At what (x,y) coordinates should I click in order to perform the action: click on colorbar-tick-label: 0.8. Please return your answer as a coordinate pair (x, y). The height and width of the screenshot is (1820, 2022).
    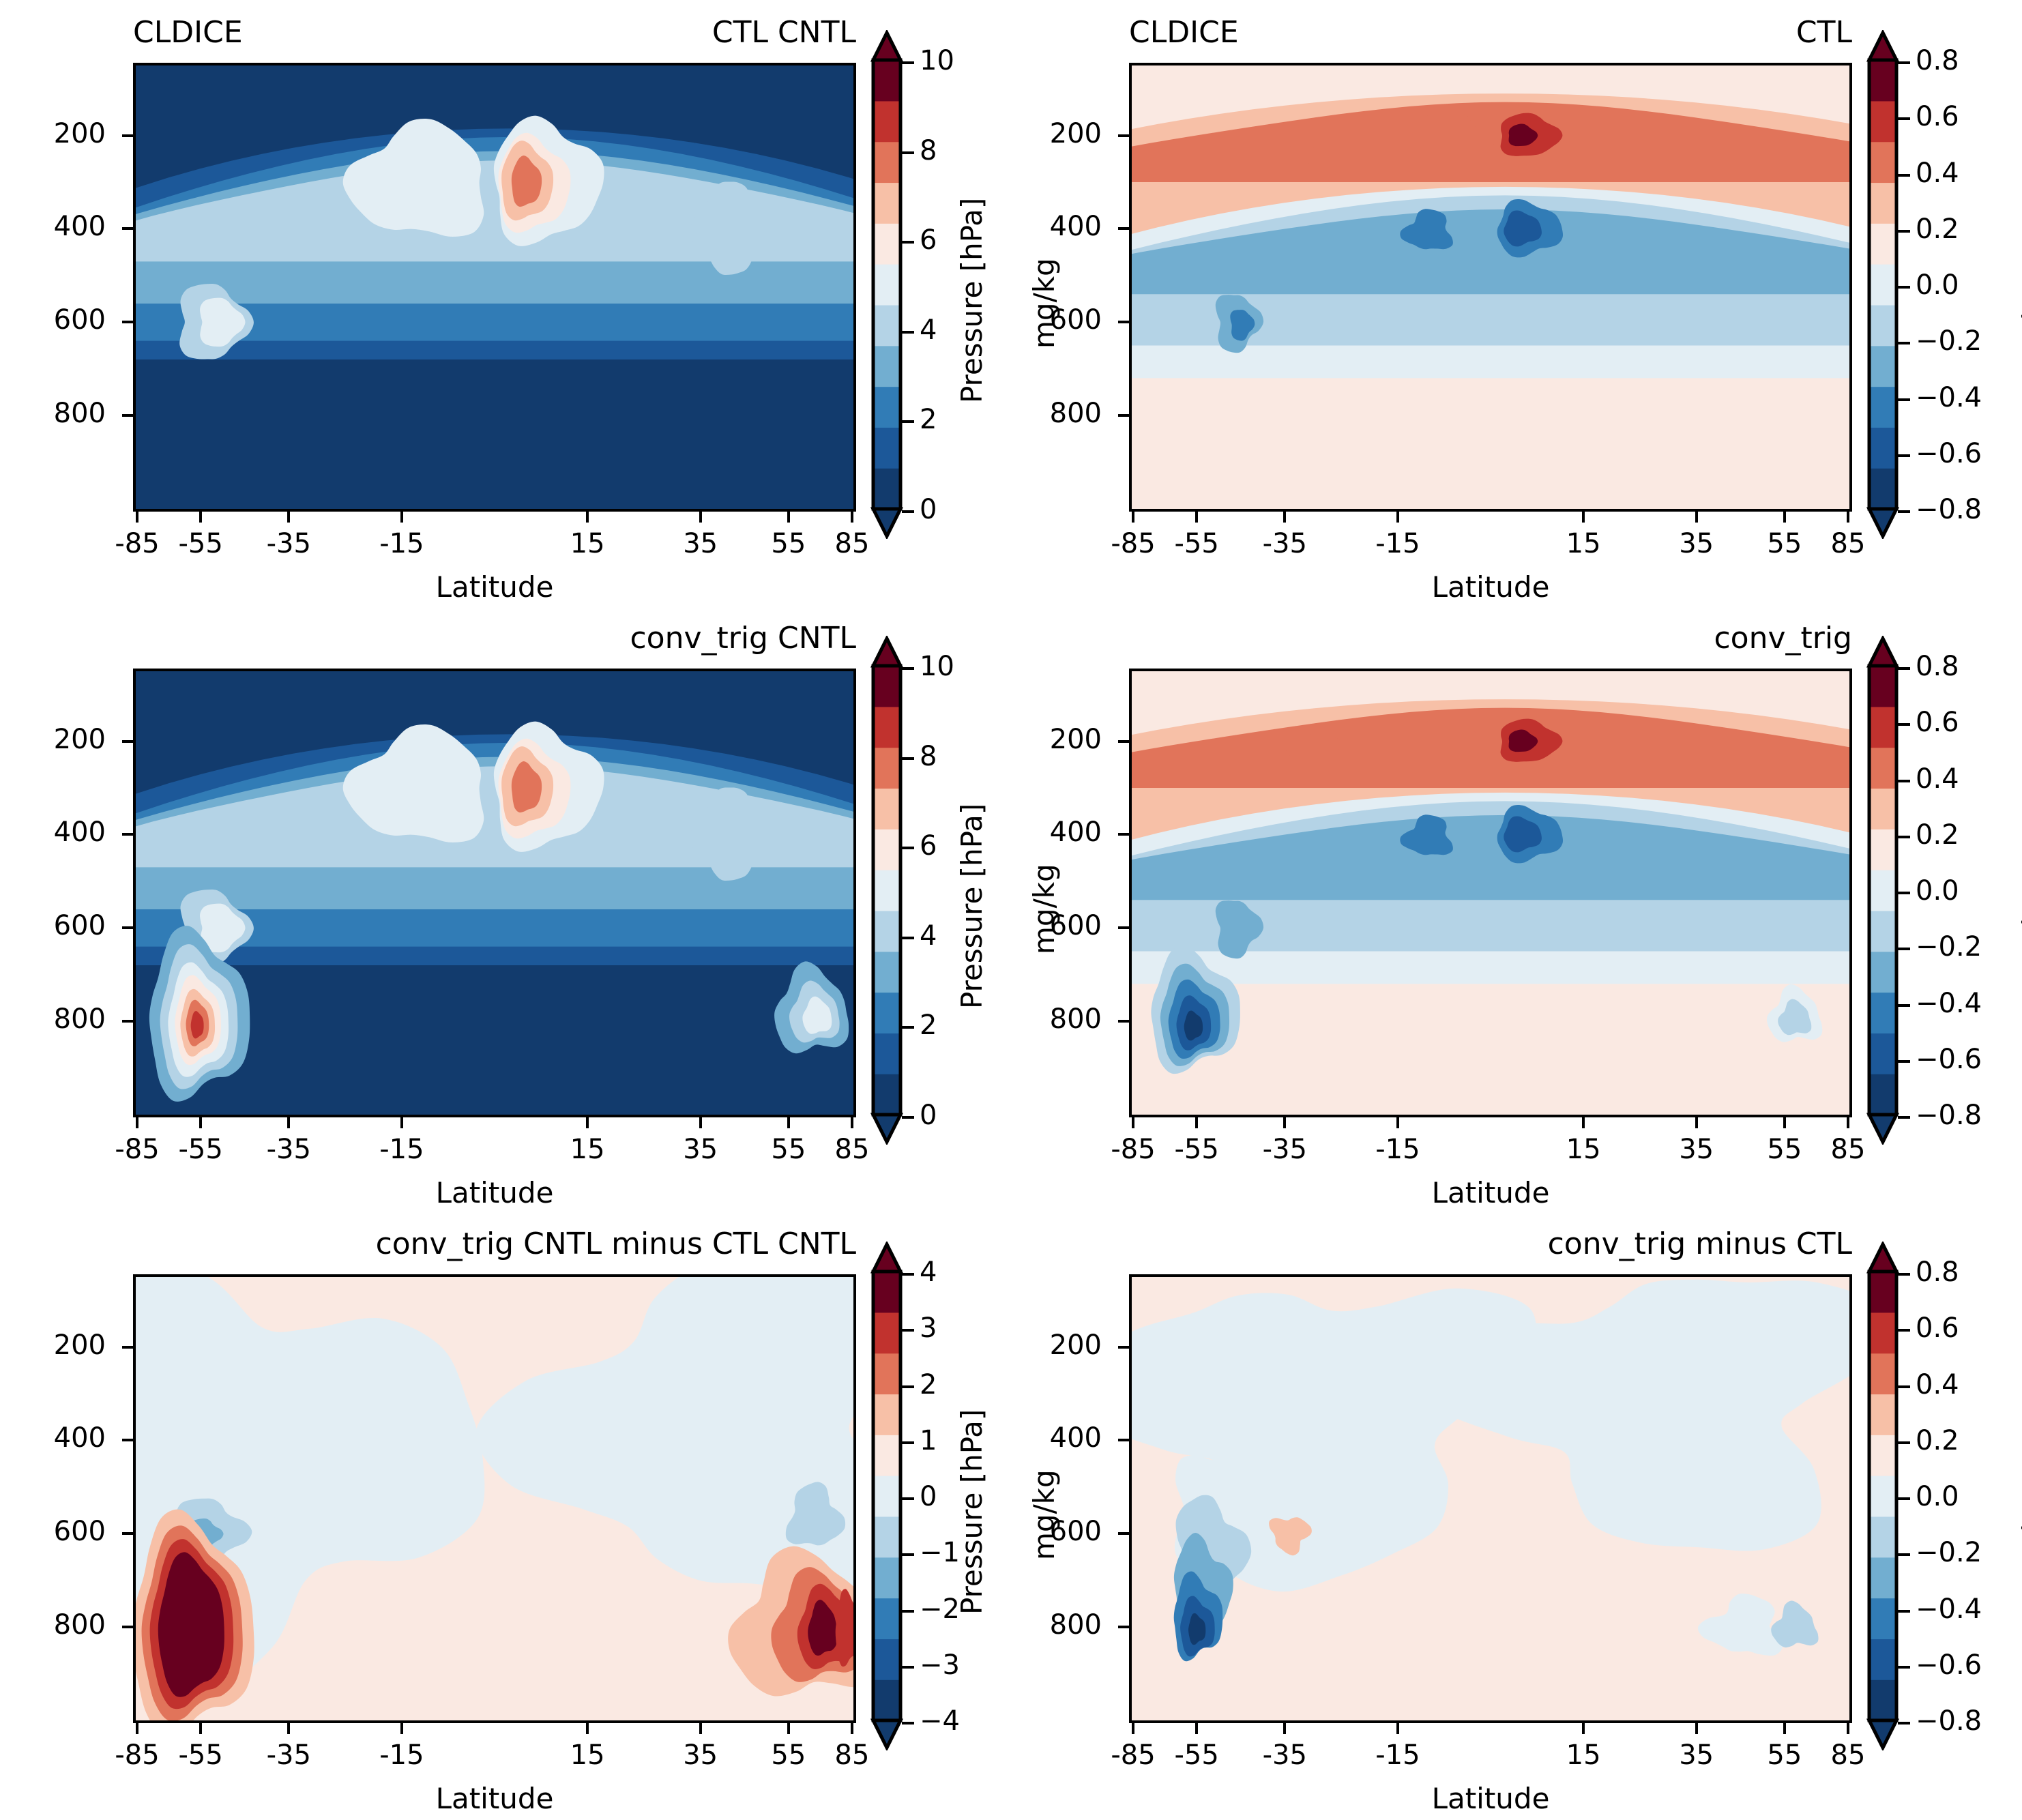
    Looking at the image, I should click on (1938, 1272).